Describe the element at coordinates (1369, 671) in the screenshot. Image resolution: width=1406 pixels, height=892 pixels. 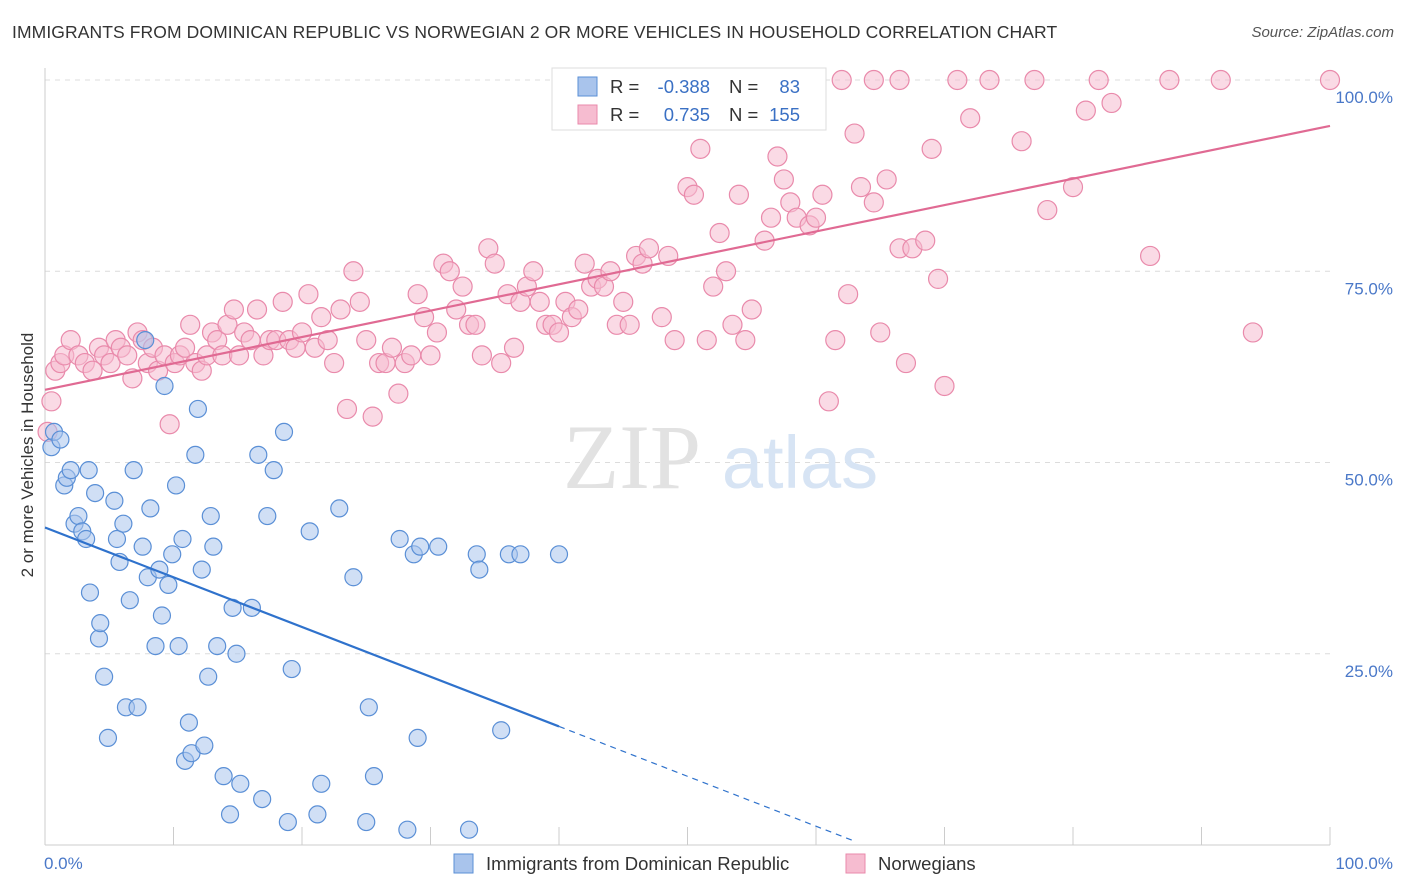
I see `y-tick-label: 25.0%` at that location.